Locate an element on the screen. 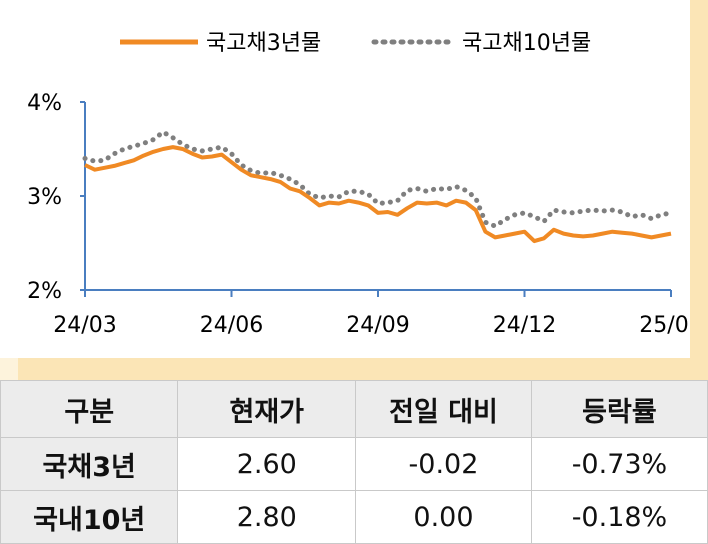  legend-label-10y: 국고채10년물 is located at coordinates (526, 43).